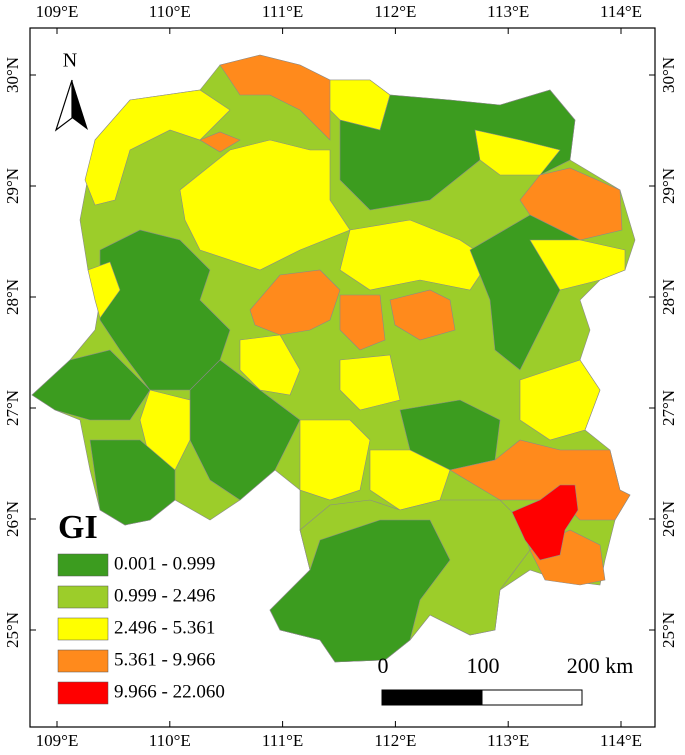 The image size is (685, 755). I want to click on north-label: N, so click(70, 61).